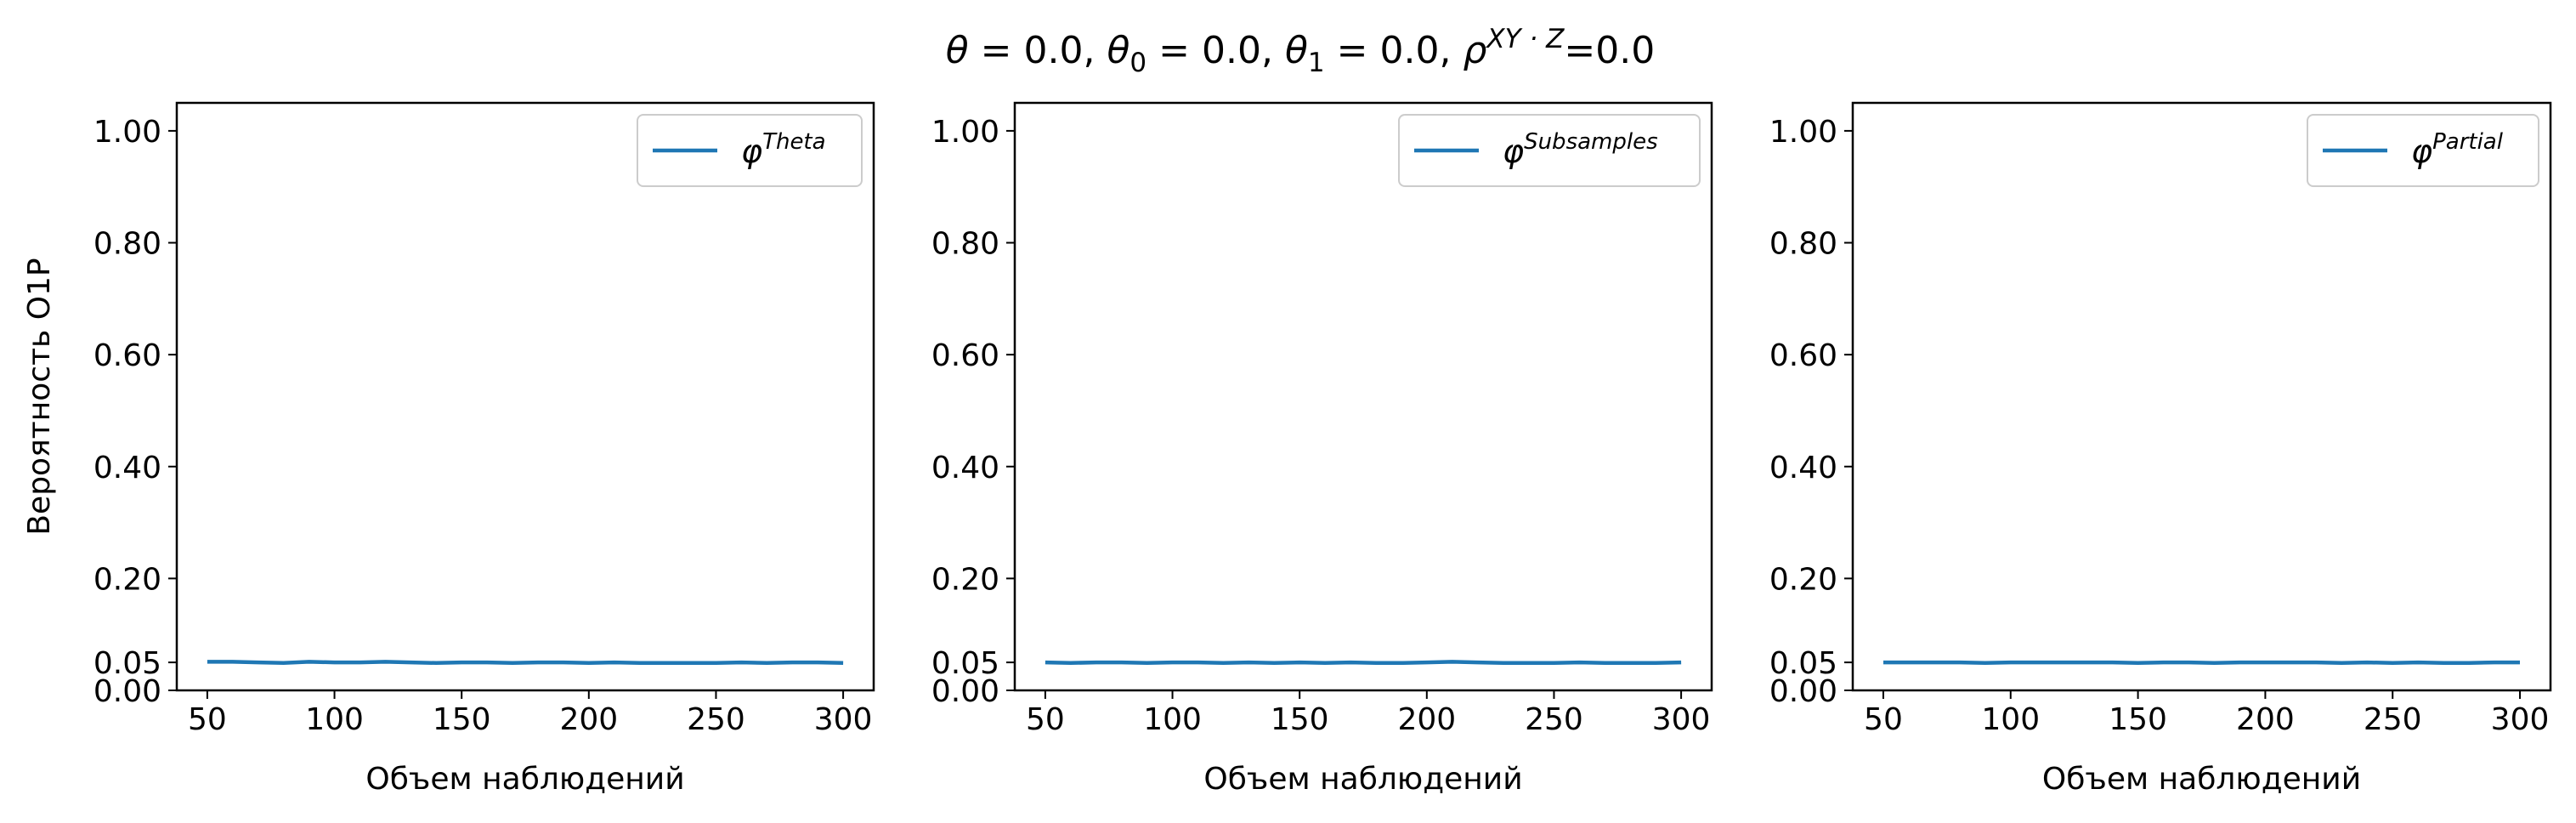 The width and height of the screenshot is (2576, 823). I want to click on legend: φTheta, so click(750, 150).